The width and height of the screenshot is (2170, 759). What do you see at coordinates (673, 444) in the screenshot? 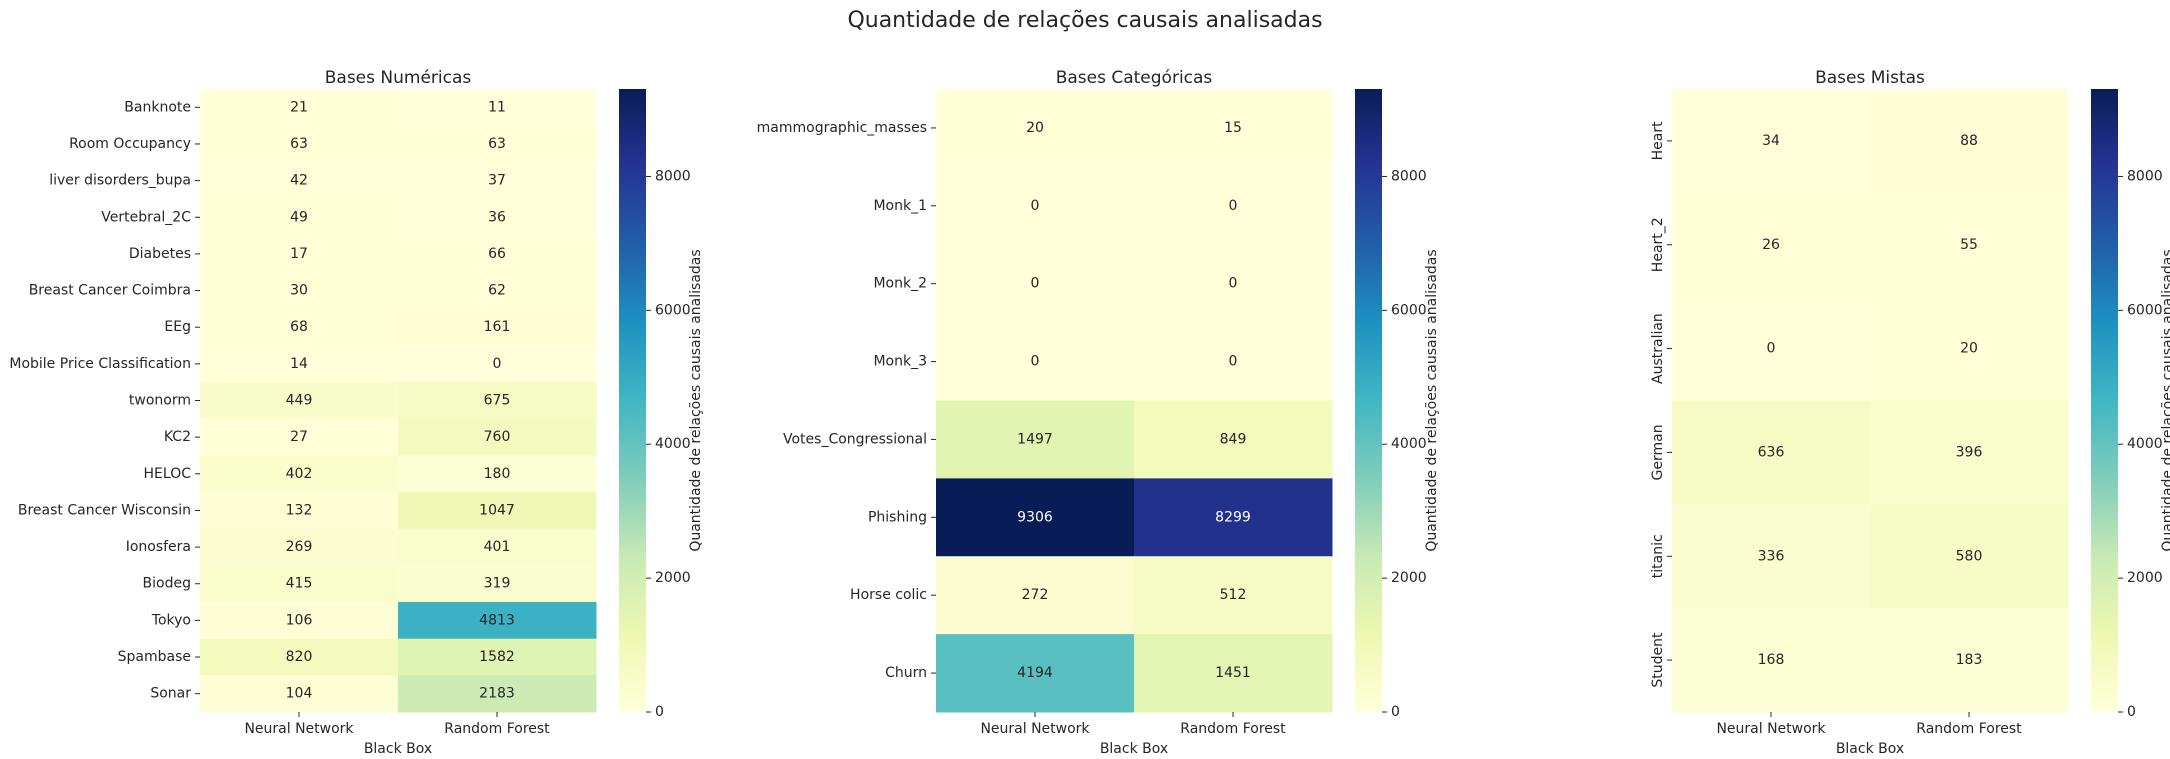
I see `colorbar-tick-label: 4000` at bounding box center [673, 444].